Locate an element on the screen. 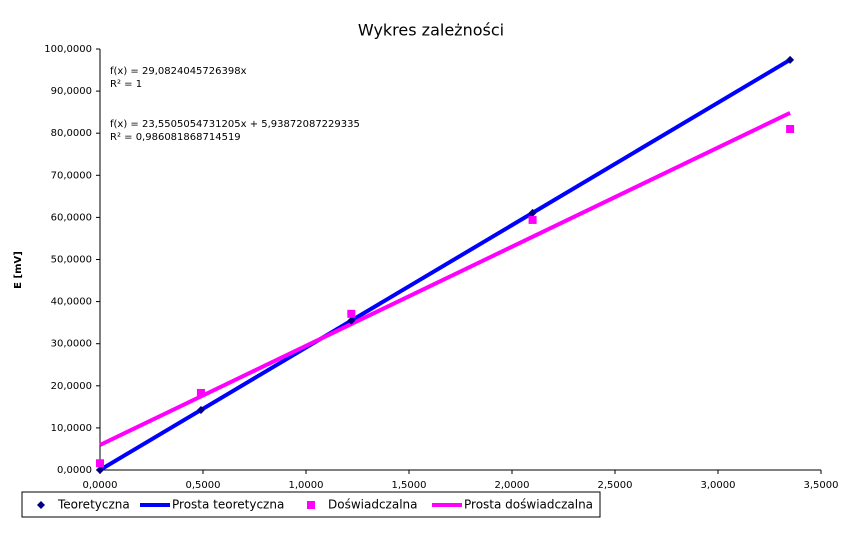 The width and height of the screenshot is (866, 549). legend-box is located at coordinates (311, 504).